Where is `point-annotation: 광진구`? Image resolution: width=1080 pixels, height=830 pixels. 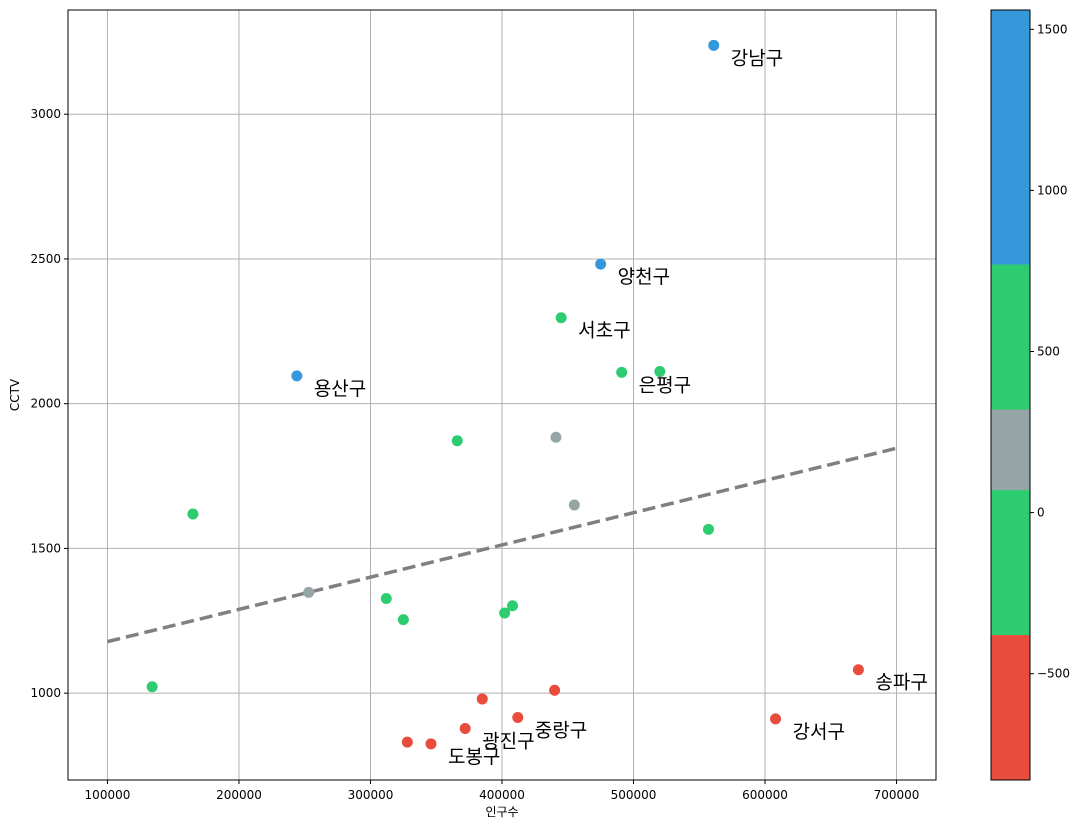
point-annotation: 광진구 is located at coordinates (508, 741).